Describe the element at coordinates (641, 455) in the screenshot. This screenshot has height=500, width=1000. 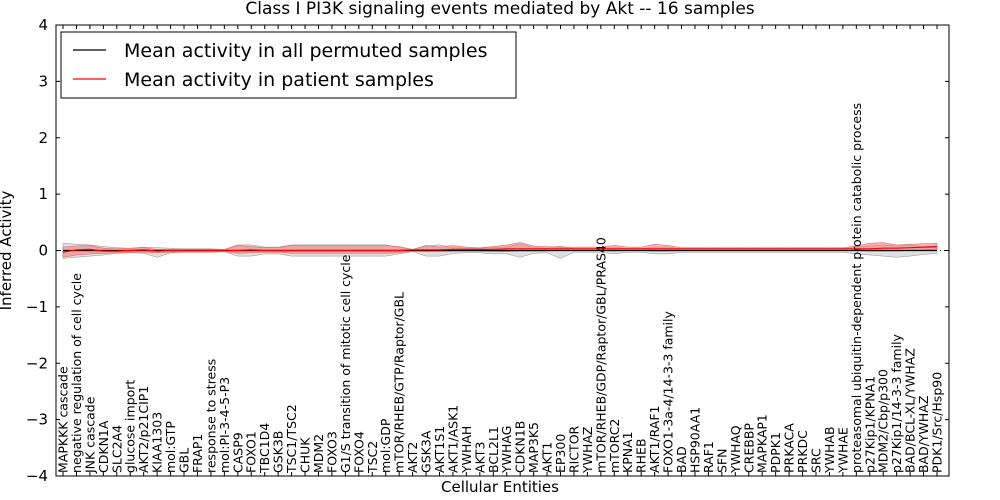
I see `x-tick-label: RHEB` at that location.